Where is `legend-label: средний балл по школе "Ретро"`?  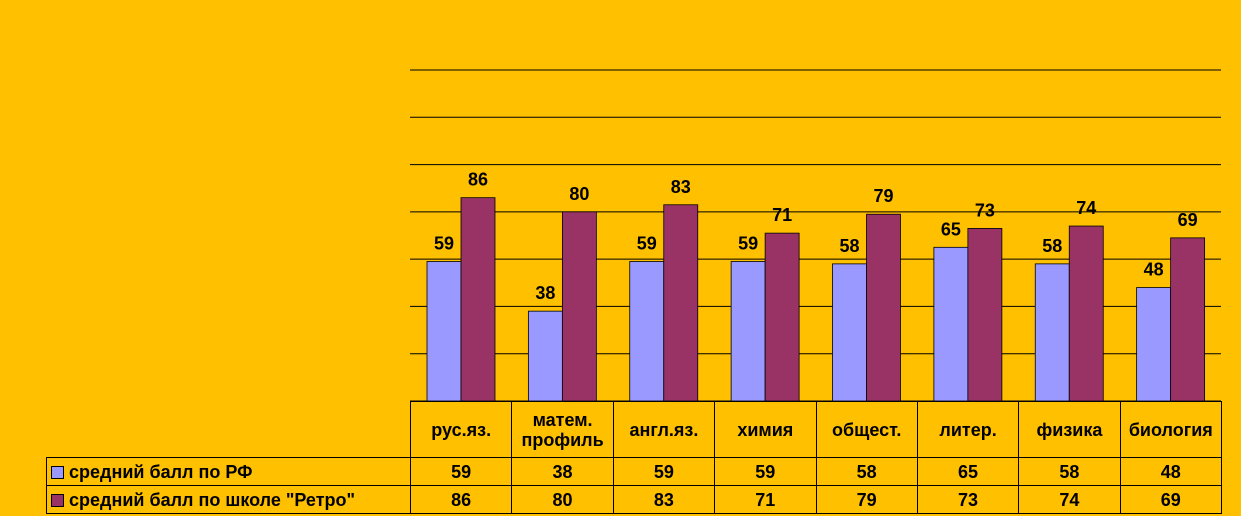
legend-label: средний балл по школе "Ретро" is located at coordinates (212, 499).